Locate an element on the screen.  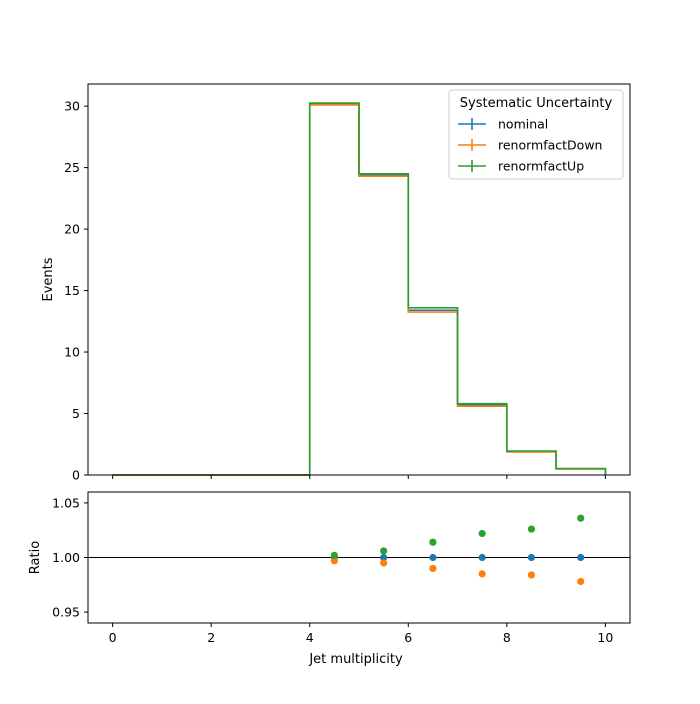
main-y-axis-label: Events is located at coordinates (48, 279).